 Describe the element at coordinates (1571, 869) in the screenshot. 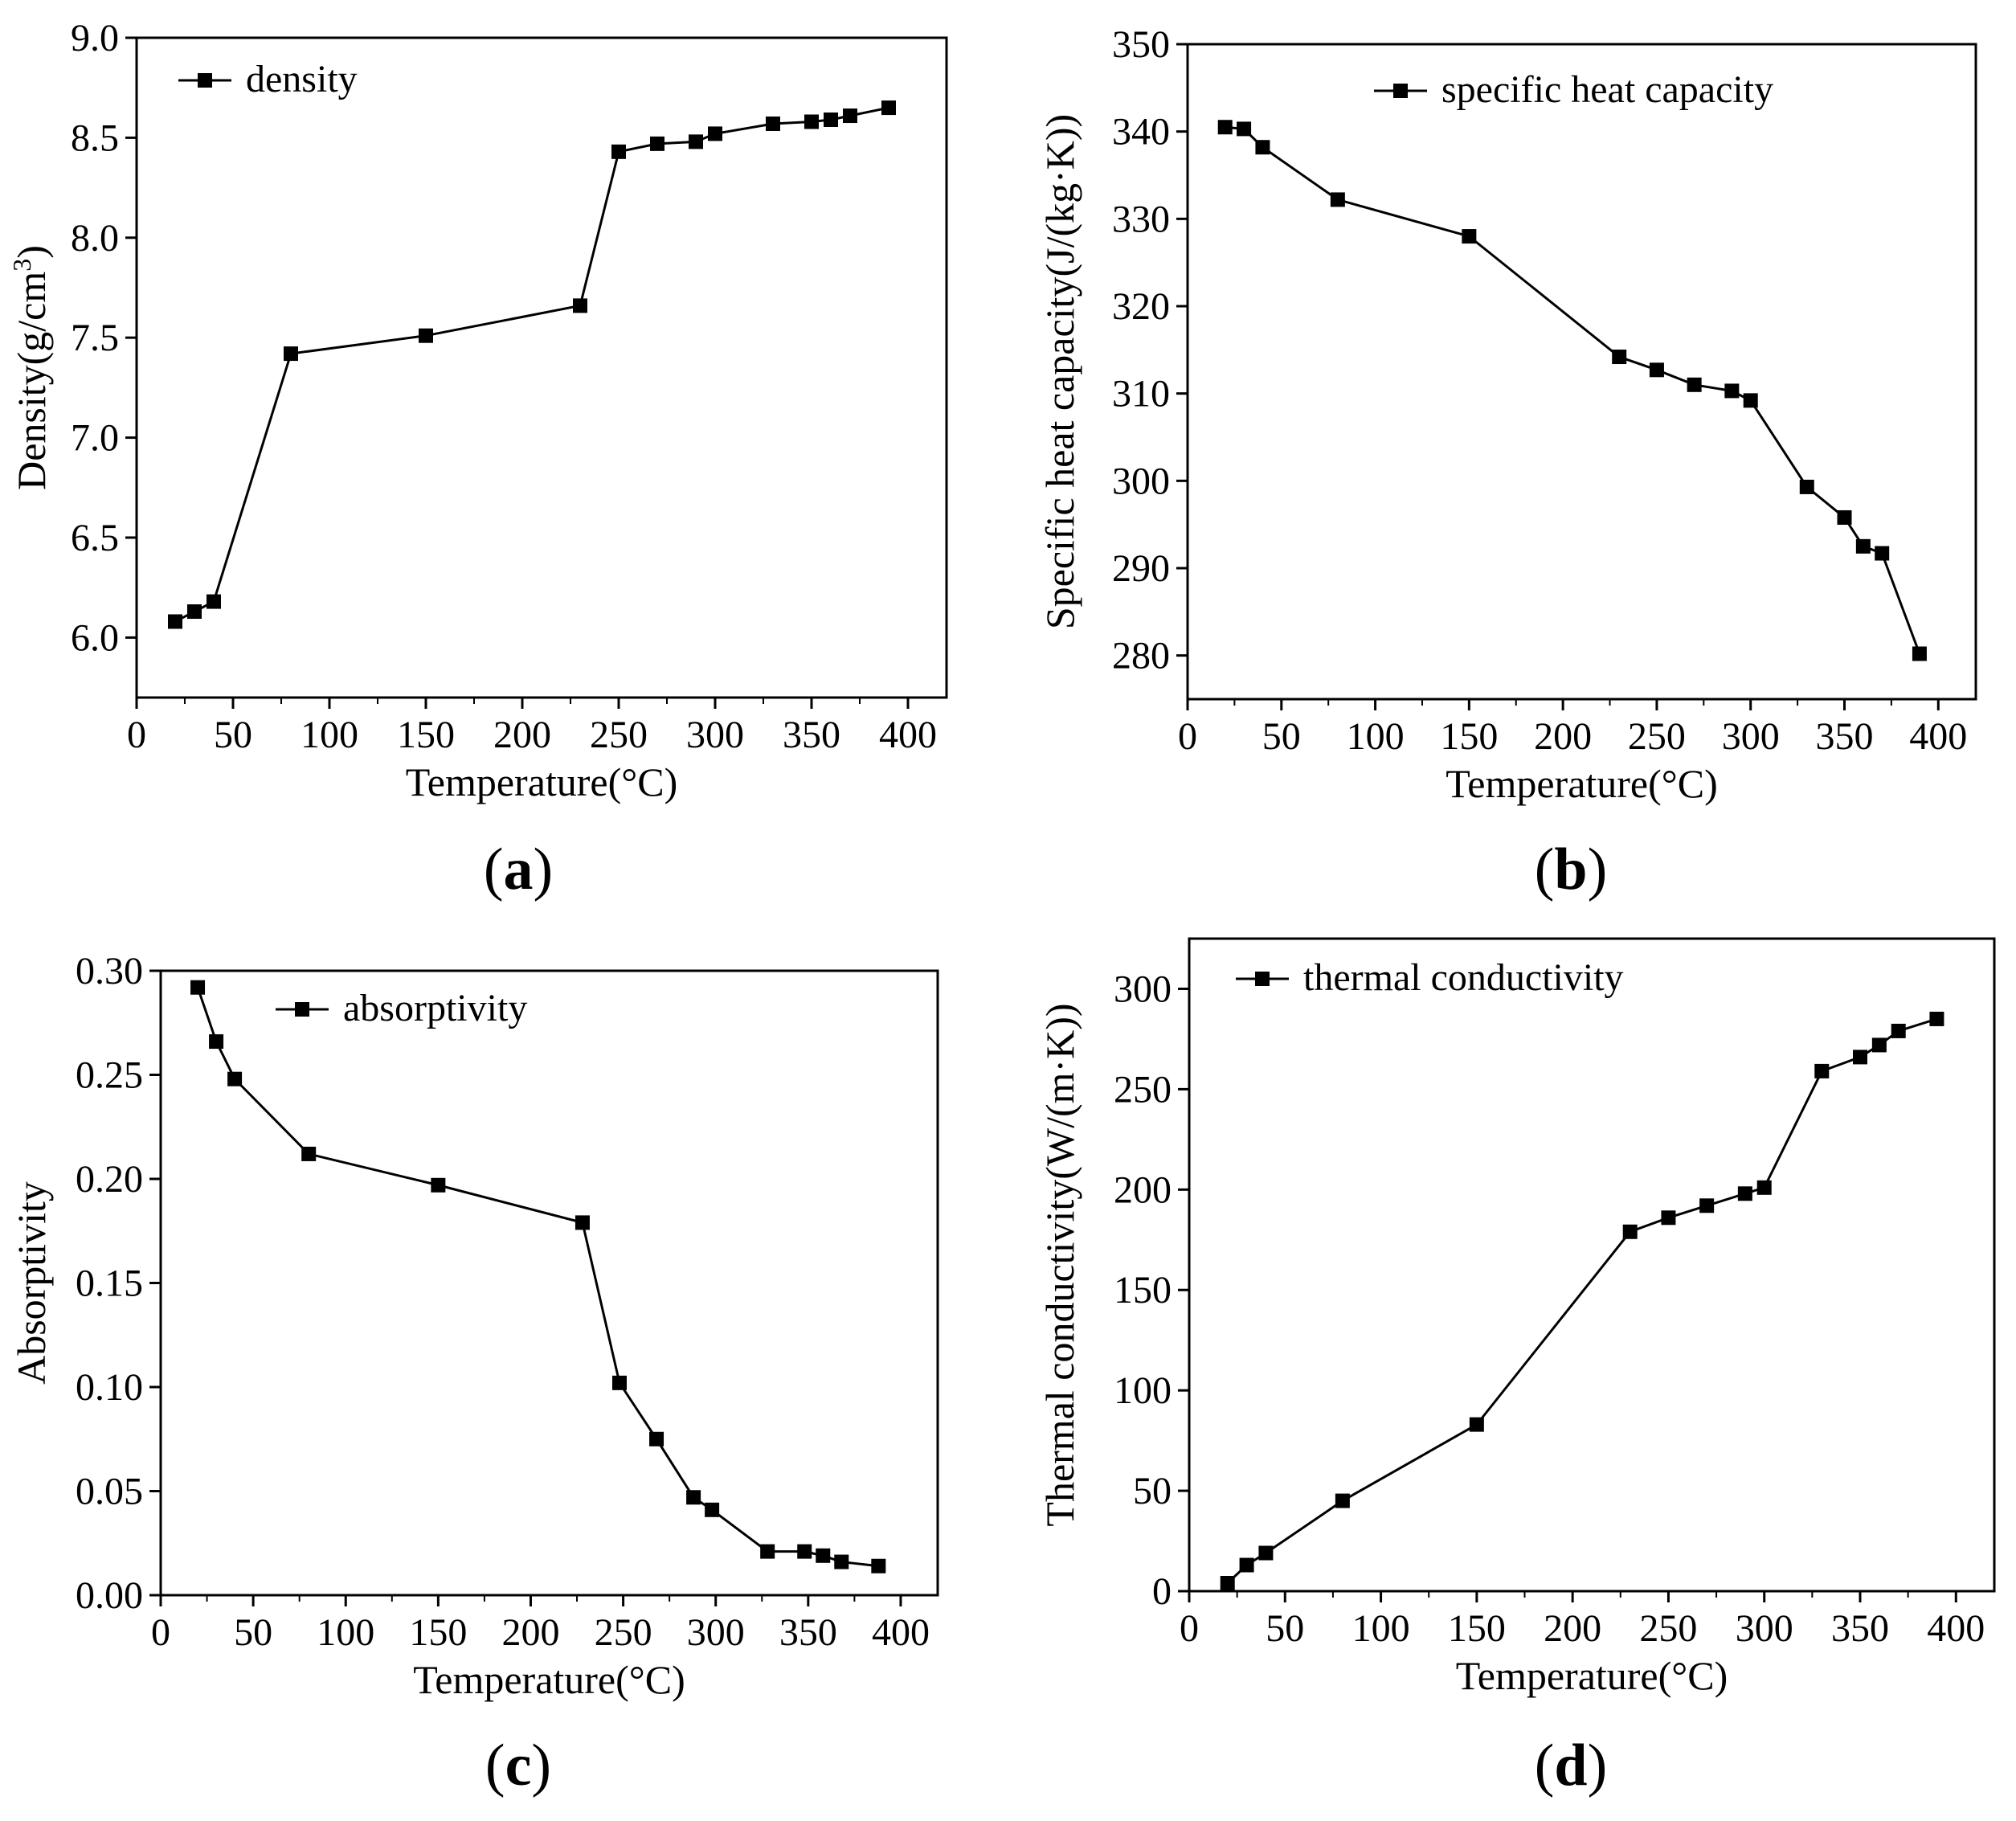

I see `panel-label-b: (b)` at that location.